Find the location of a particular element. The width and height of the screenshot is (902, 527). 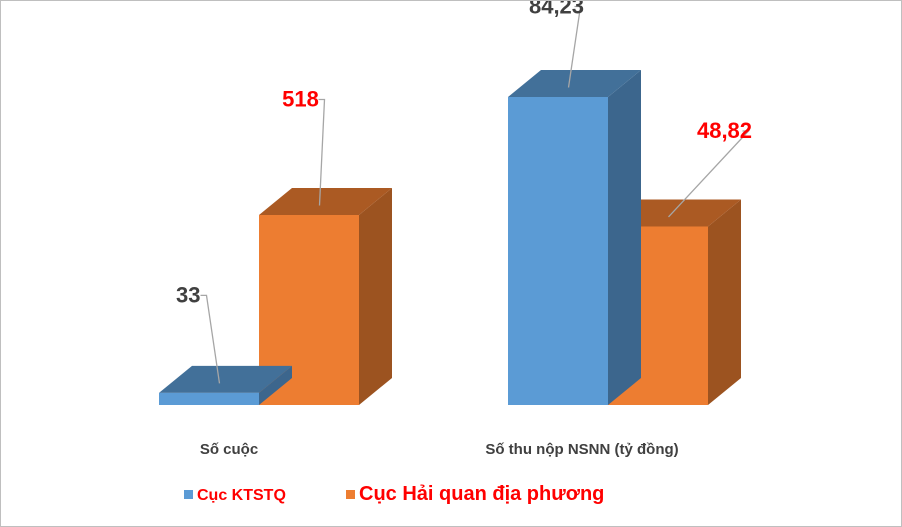

data-label-0-0: 33 is located at coordinates (188, 294).